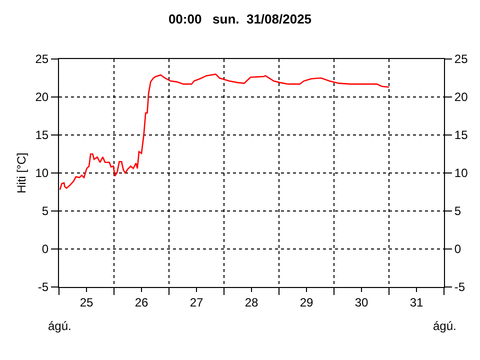 The height and width of the screenshot is (360, 480). What do you see at coordinates (43, 287) in the screenshot?
I see `y-tick-label: -5` at bounding box center [43, 287].